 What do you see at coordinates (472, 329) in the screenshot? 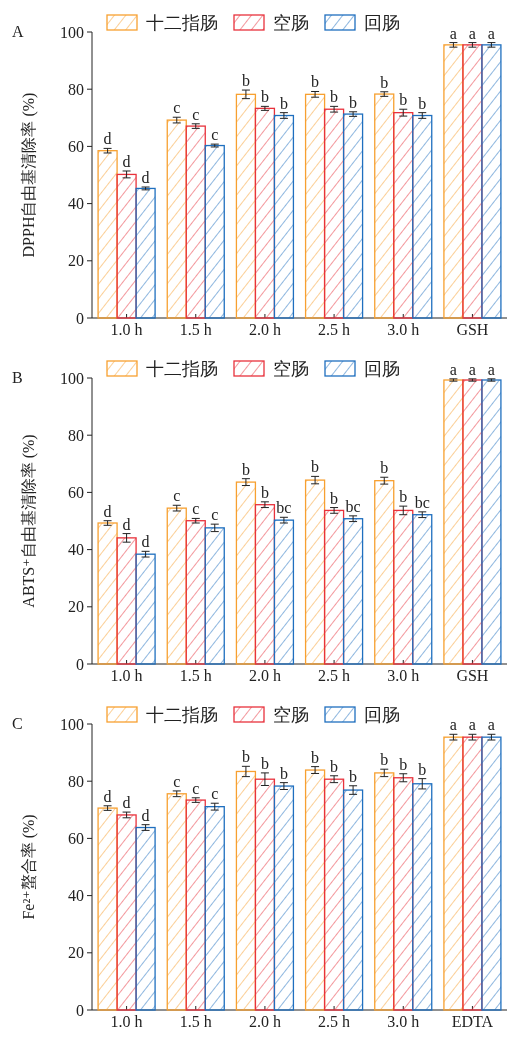
I see `x-tick-label: GSH` at bounding box center [472, 329].